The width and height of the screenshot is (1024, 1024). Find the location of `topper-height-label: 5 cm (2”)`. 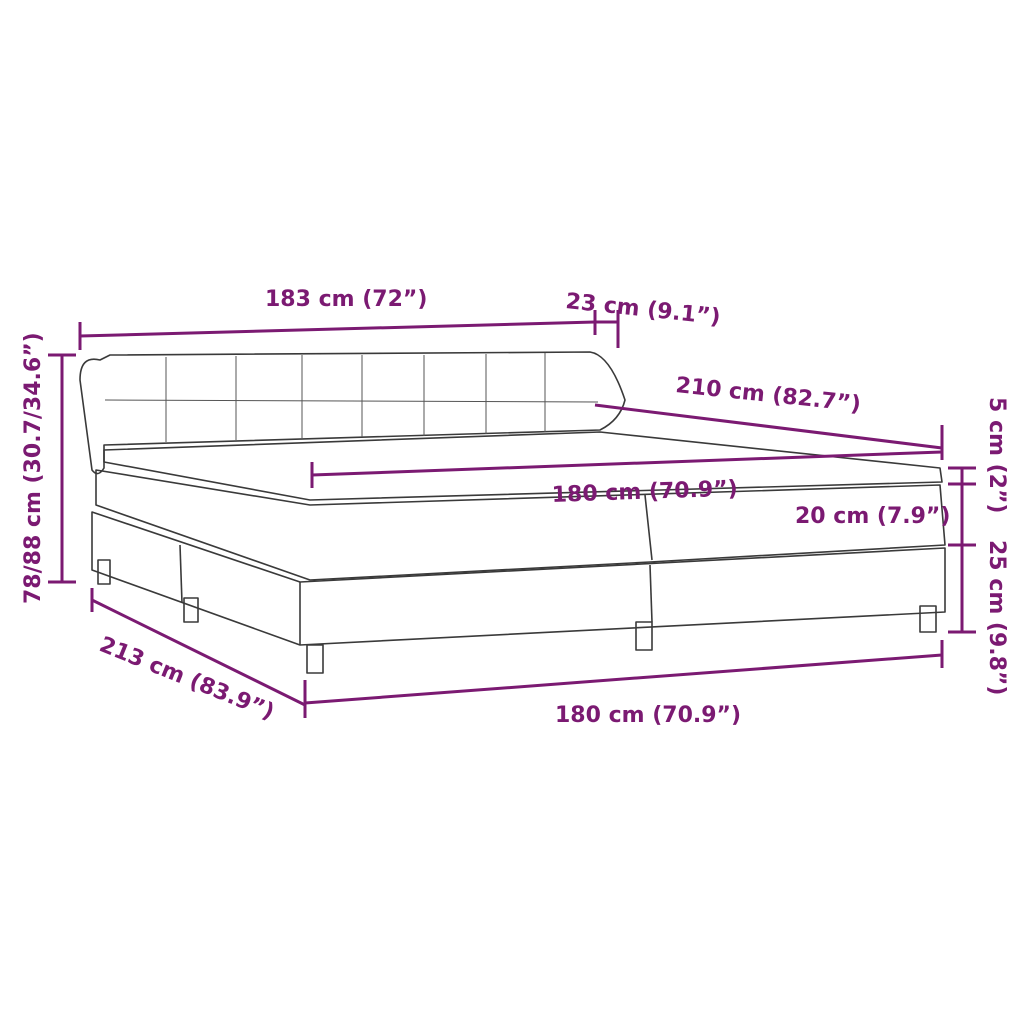

topper-height-label: 5 cm (2”) is located at coordinates (996, 455).